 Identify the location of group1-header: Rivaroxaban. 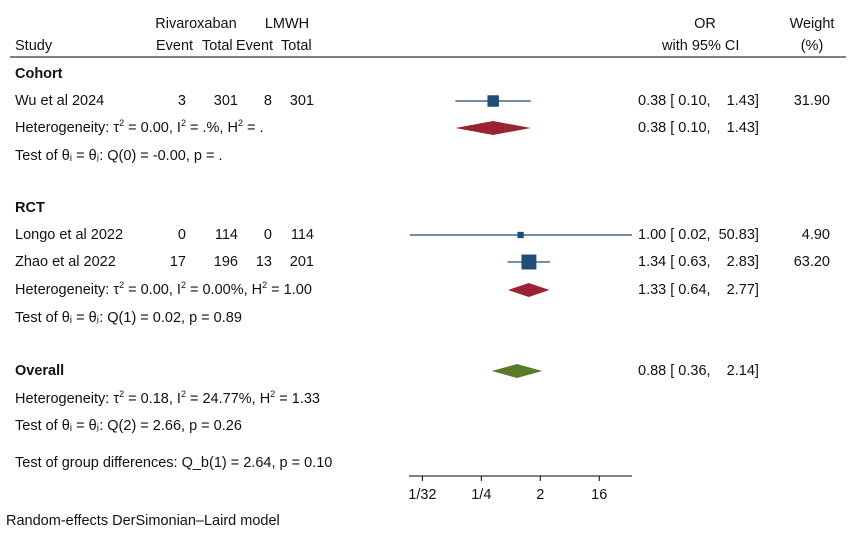
(196, 24).